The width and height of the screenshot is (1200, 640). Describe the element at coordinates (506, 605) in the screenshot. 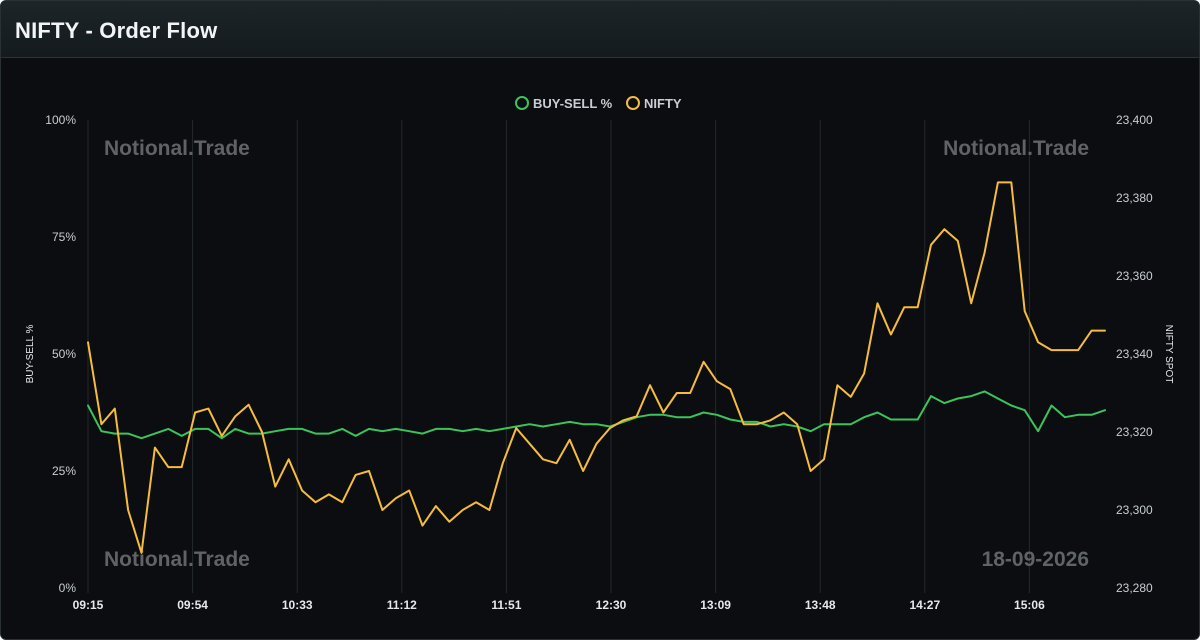

I see `x-tick-label: 11:51` at that location.